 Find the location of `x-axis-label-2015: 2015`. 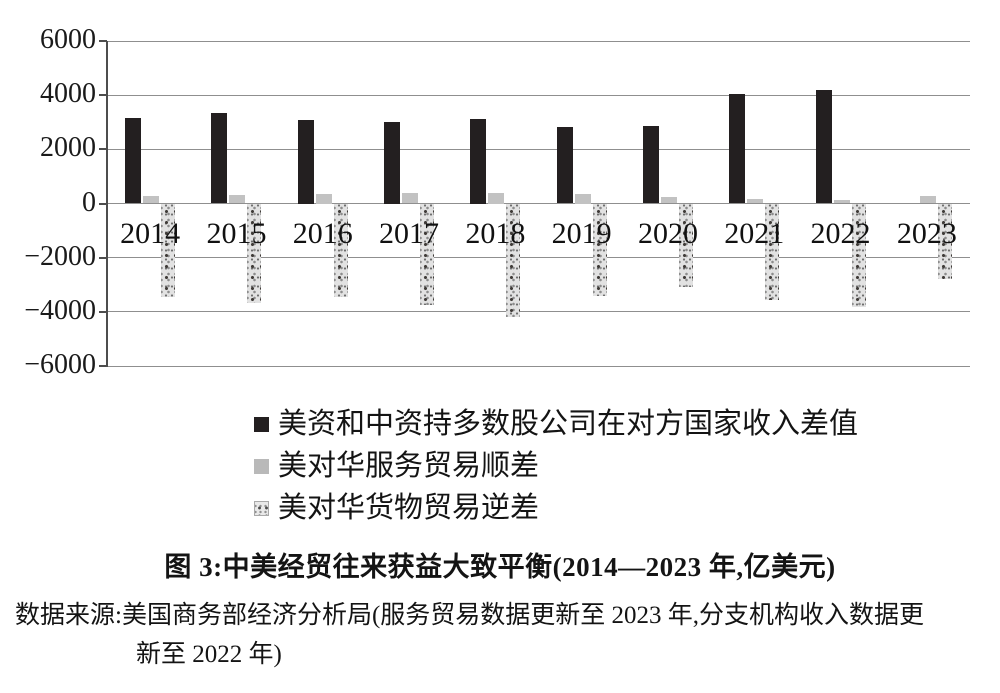

x-axis-label-2015: 2015 is located at coordinates (236, 233).